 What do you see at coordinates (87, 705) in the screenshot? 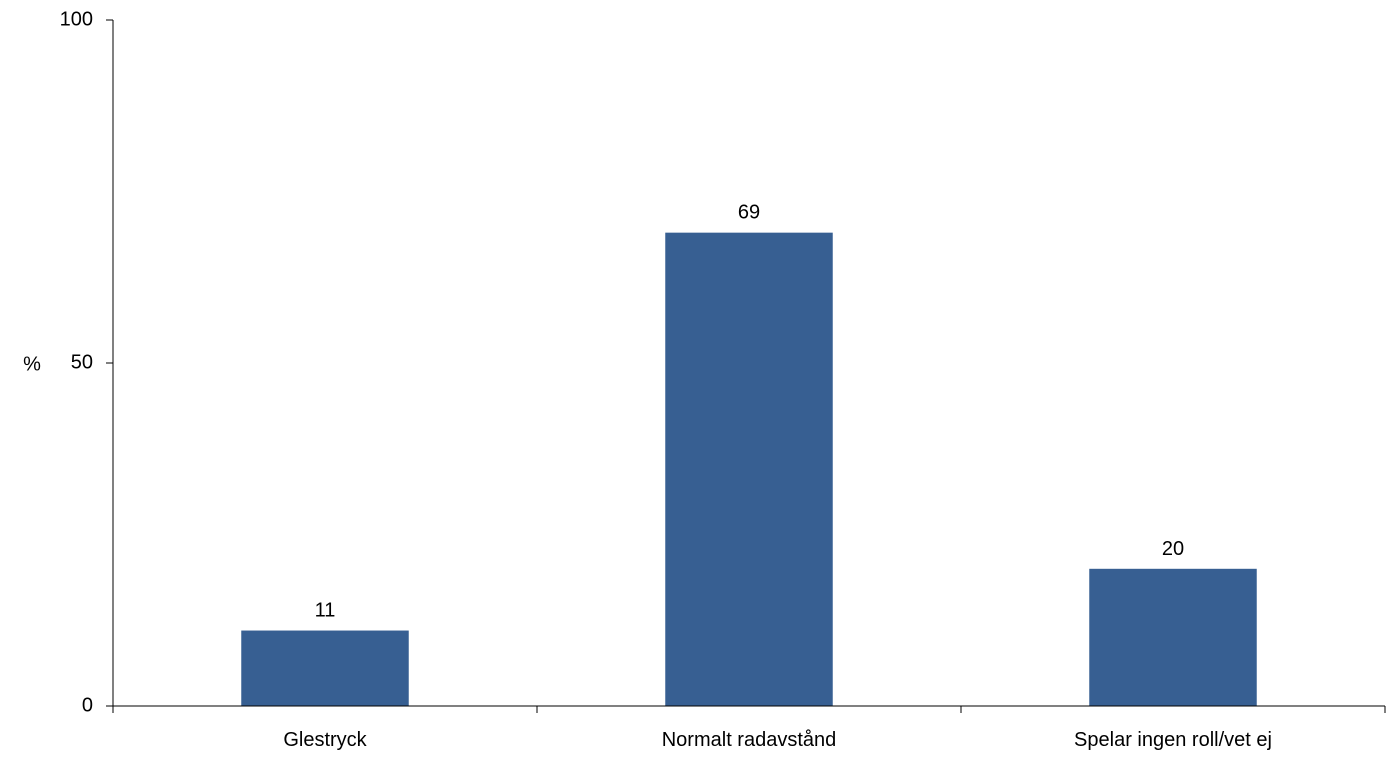
I see `y-tick-label: 0` at bounding box center [87, 705].